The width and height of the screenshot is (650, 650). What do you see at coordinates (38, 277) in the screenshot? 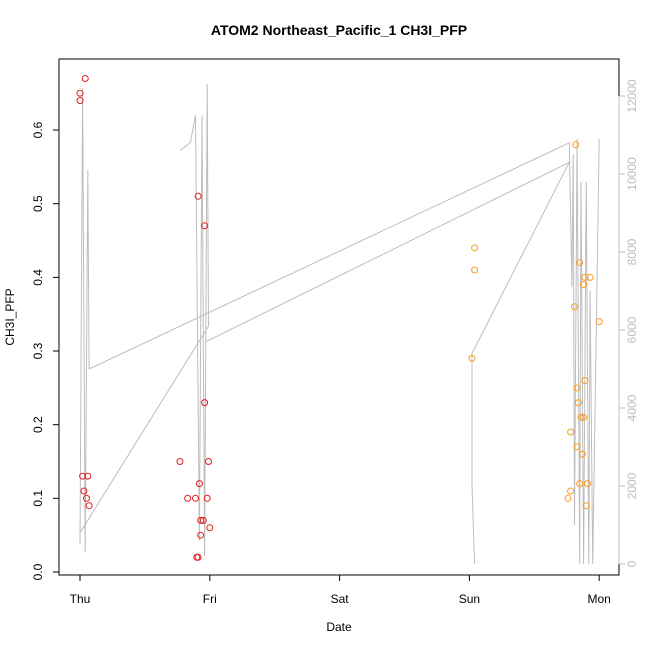
I see `y-tick-label-0.4: 0.4` at bounding box center [38, 277].